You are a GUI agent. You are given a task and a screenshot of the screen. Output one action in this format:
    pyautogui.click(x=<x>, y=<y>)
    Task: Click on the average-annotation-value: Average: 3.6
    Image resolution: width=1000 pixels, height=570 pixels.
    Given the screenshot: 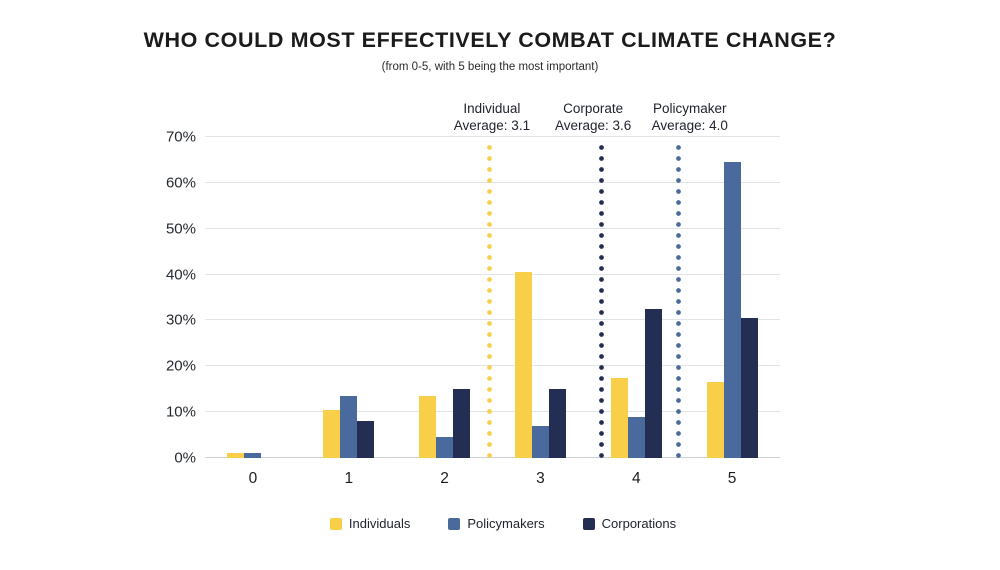 What is the action you would take?
    pyautogui.click(x=593, y=125)
    